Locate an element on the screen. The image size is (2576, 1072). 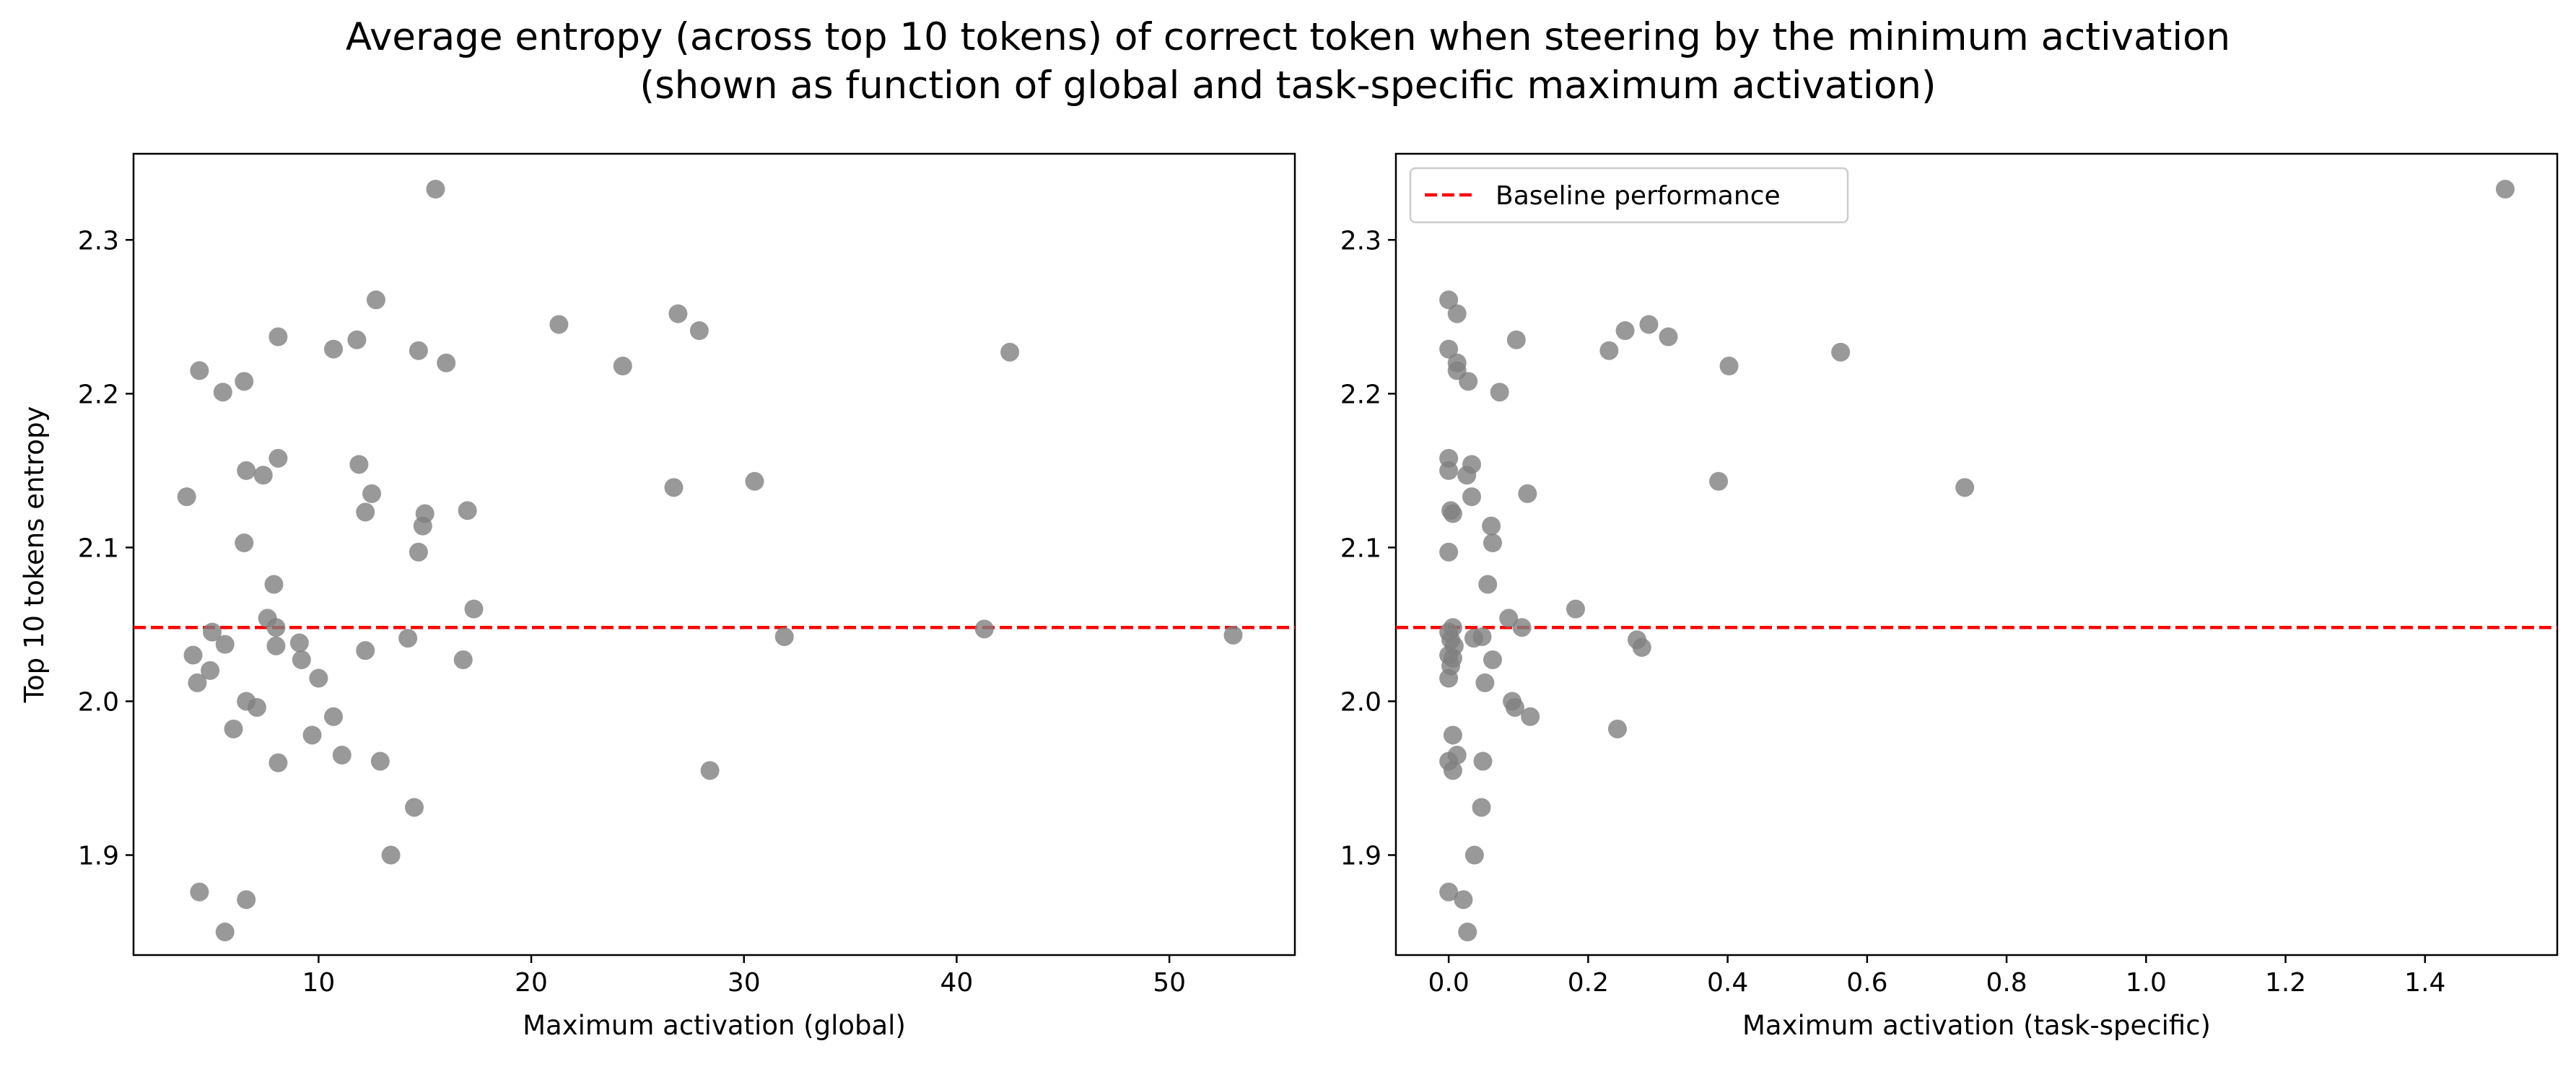
y-axis-label: Top 10 tokens entropy is located at coordinates (34, 555).